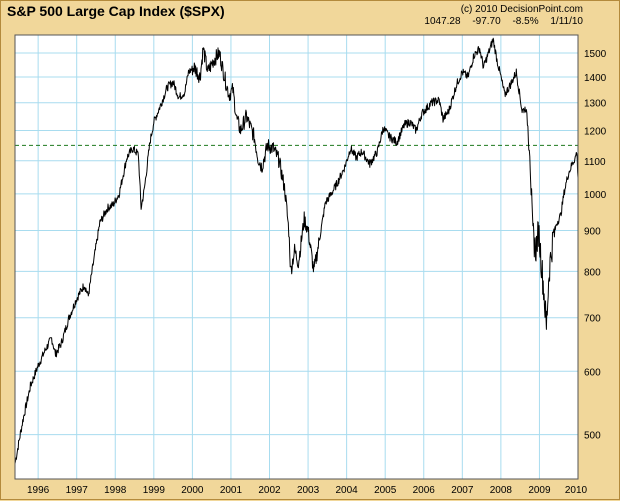  What do you see at coordinates (595, 245) in the screenshot?
I see `y-axis: 500 600 700 800 900 1000 1100 1200 1300 1400 1500` at bounding box center [595, 245].